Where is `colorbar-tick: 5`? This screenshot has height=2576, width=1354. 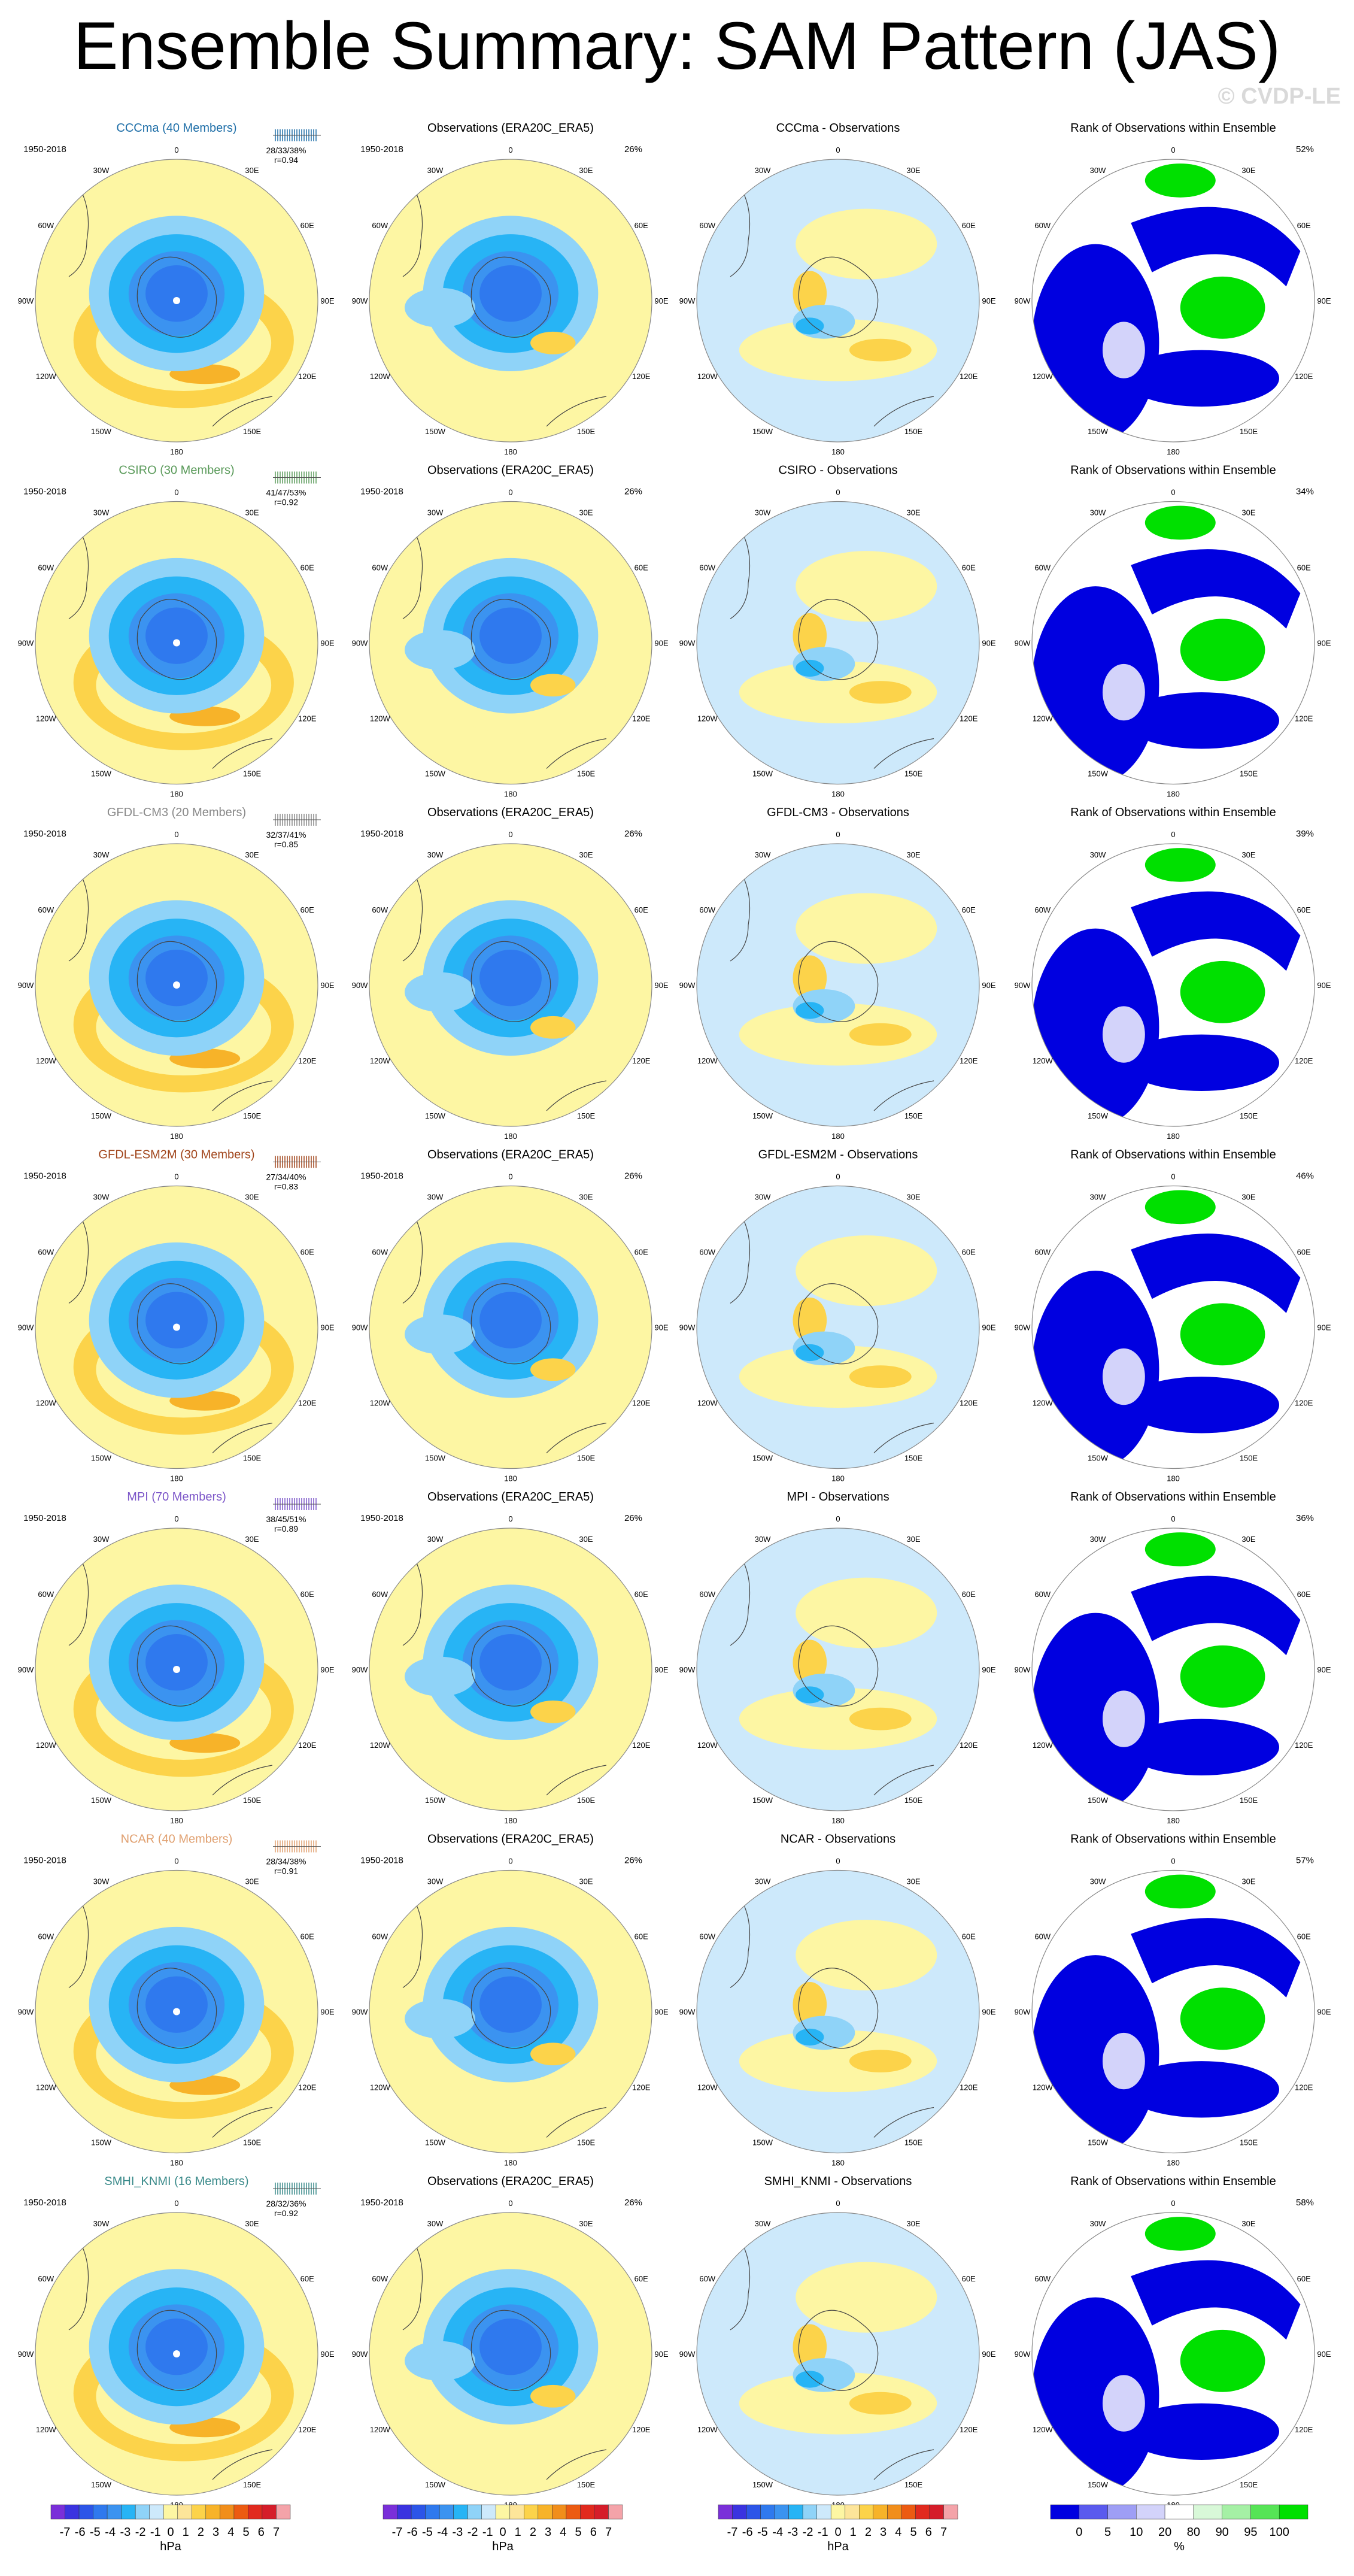 colorbar-tick: 5 is located at coordinates (913, 2532).